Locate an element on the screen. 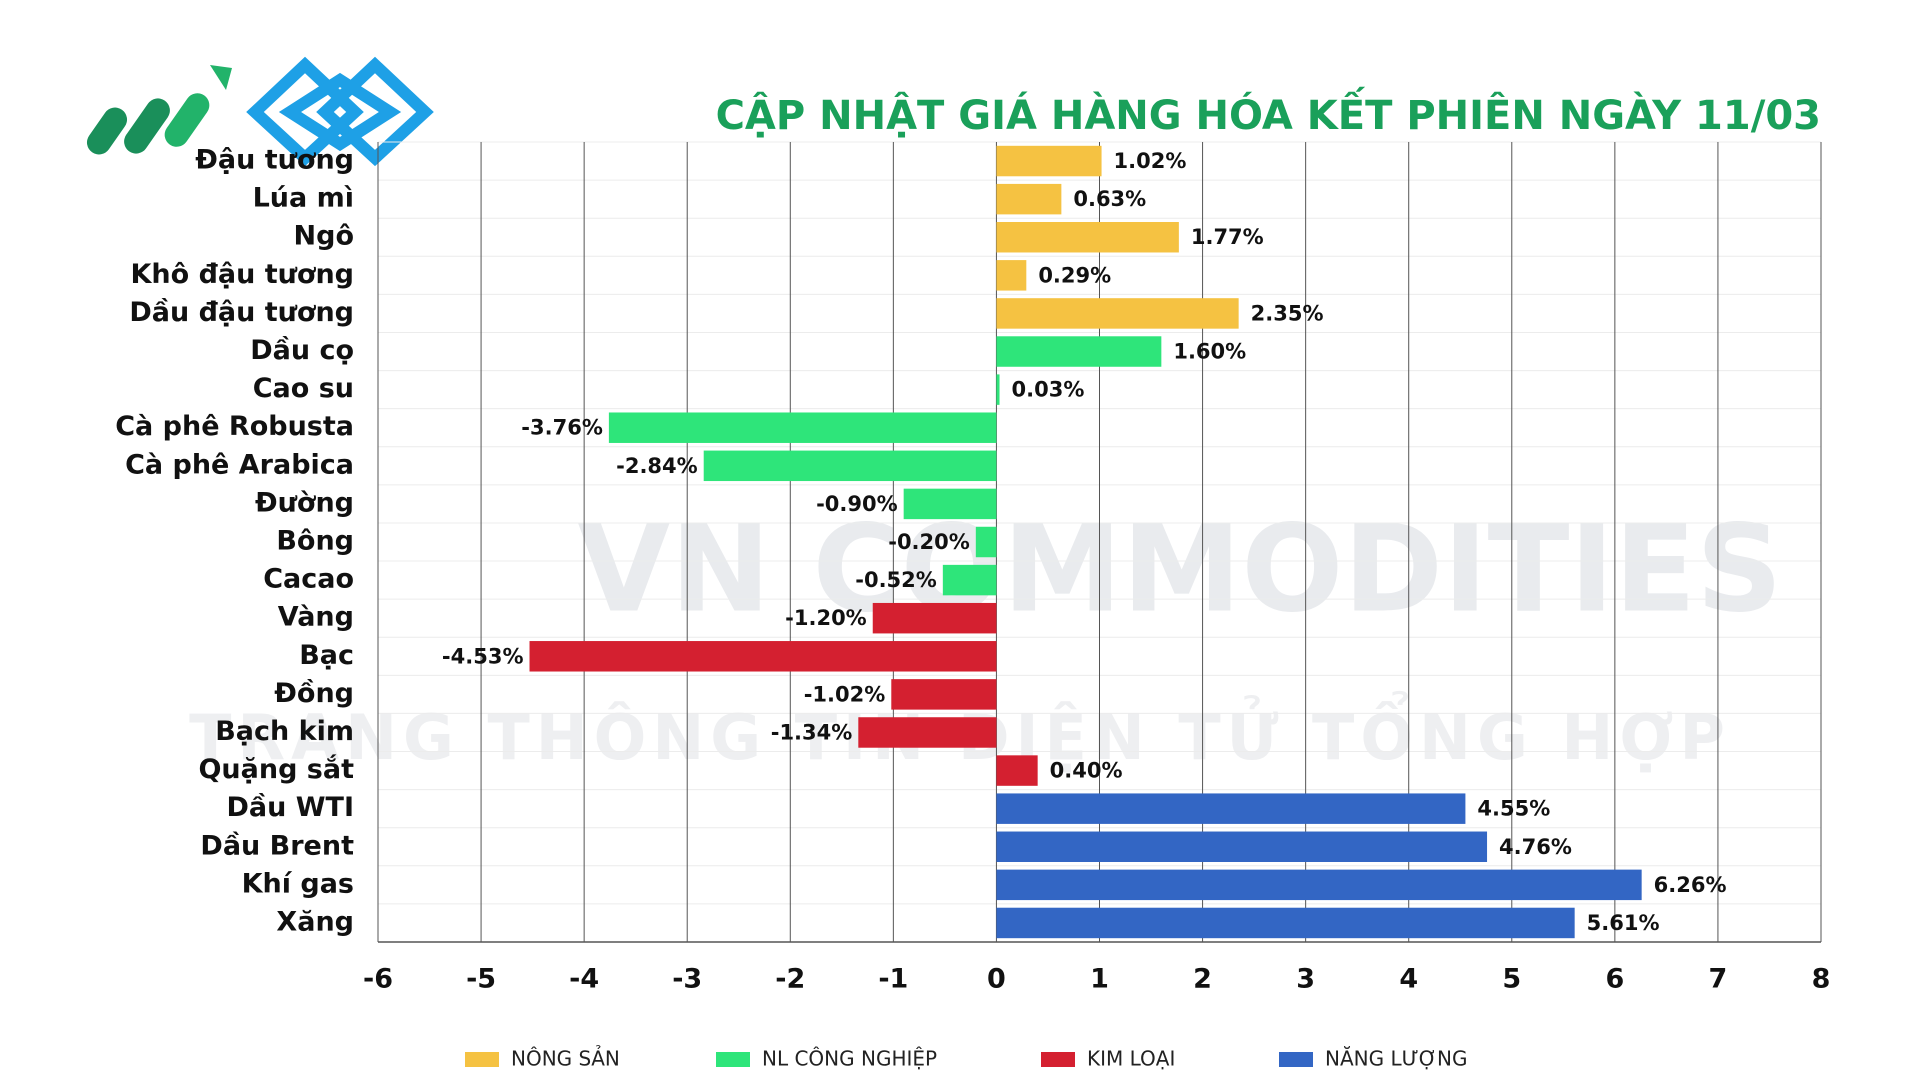 The image size is (1920, 1080). y-tick-label: Ngô is located at coordinates (324, 236).